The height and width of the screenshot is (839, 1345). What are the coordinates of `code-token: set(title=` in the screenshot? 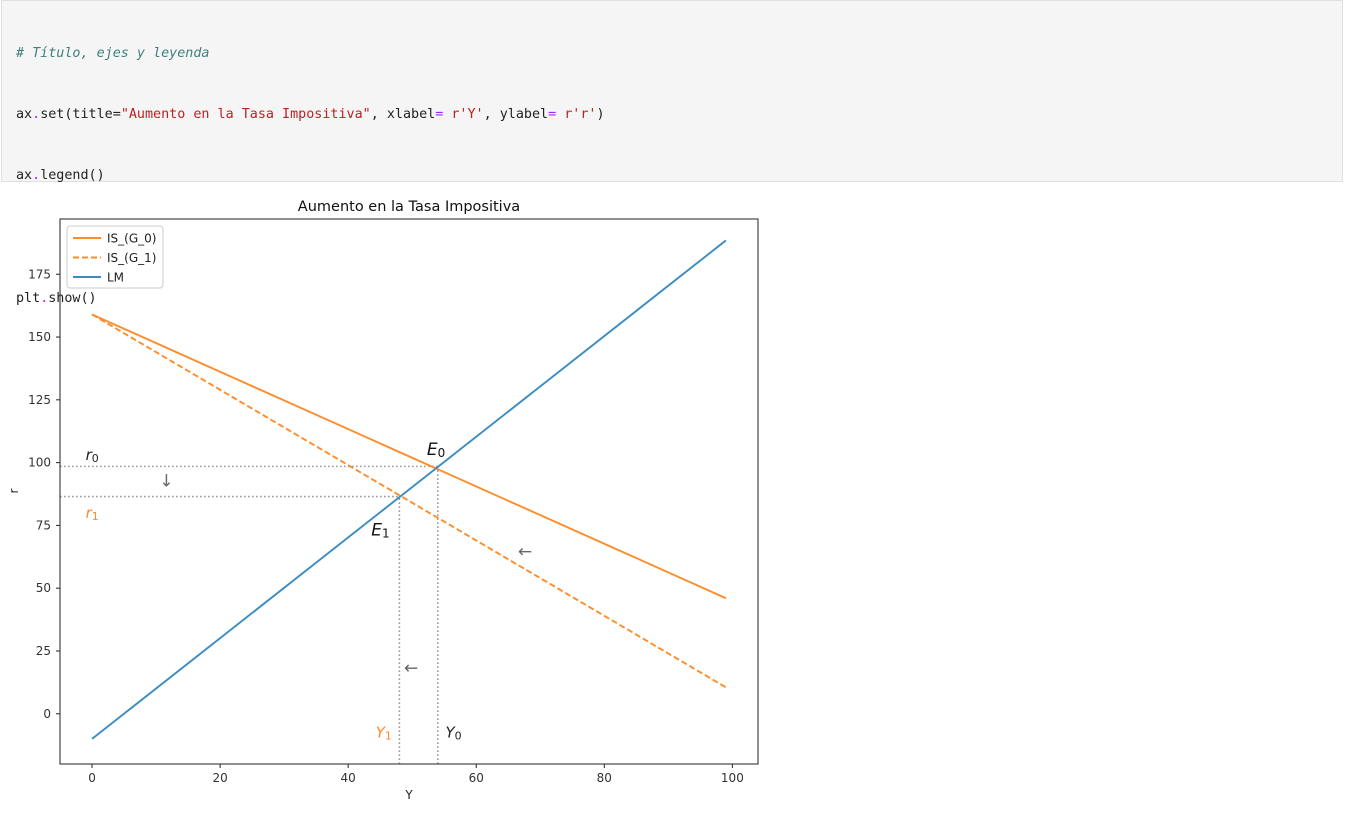 It's located at (80, 115).